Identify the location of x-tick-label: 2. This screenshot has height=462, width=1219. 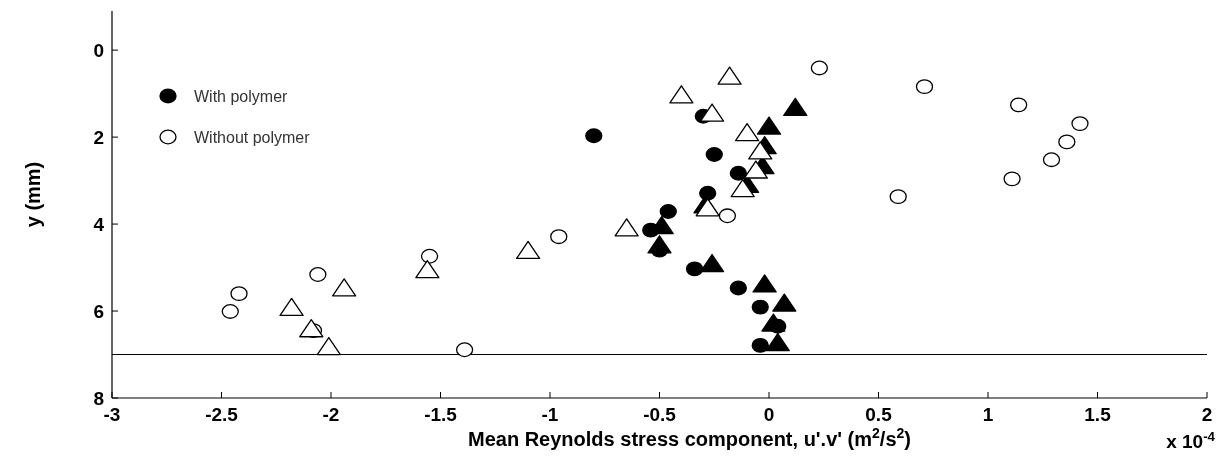
(1207, 414).